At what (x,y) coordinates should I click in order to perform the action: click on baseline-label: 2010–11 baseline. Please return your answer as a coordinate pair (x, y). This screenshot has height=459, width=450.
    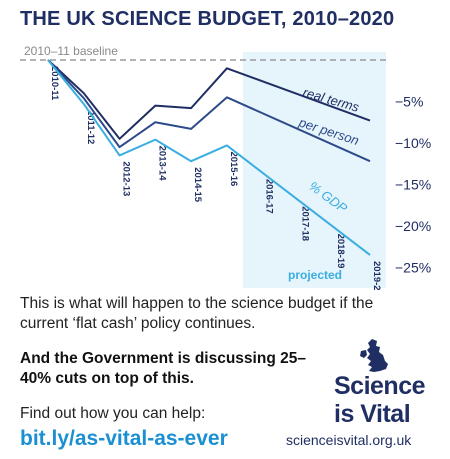
    Looking at the image, I should click on (71, 51).